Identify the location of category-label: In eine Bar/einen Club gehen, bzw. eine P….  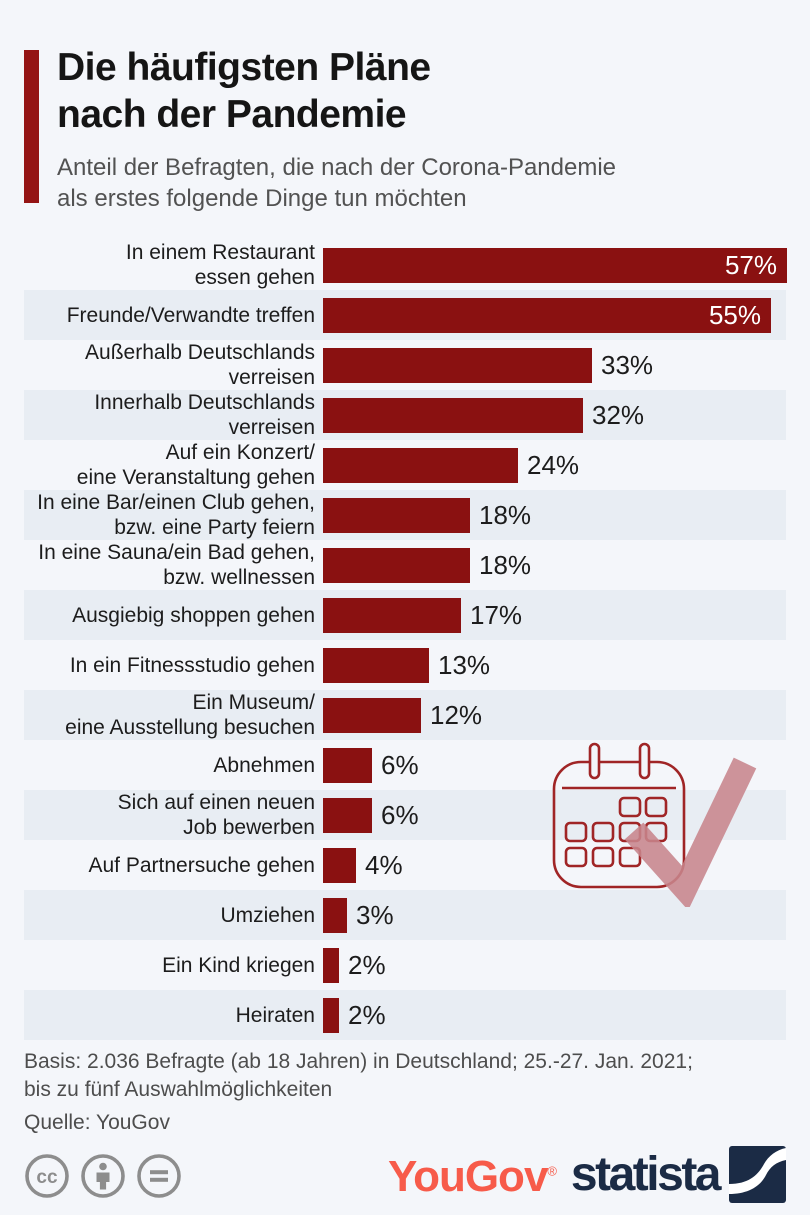
(176, 515).